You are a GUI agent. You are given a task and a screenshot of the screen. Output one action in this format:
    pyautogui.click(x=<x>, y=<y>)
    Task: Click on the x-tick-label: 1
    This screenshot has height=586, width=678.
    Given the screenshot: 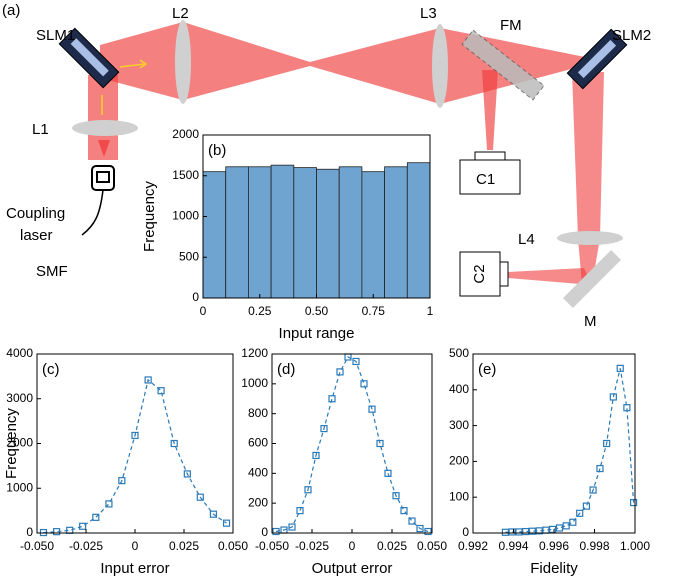 What is the action you would take?
    pyautogui.click(x=430, y=311)
    